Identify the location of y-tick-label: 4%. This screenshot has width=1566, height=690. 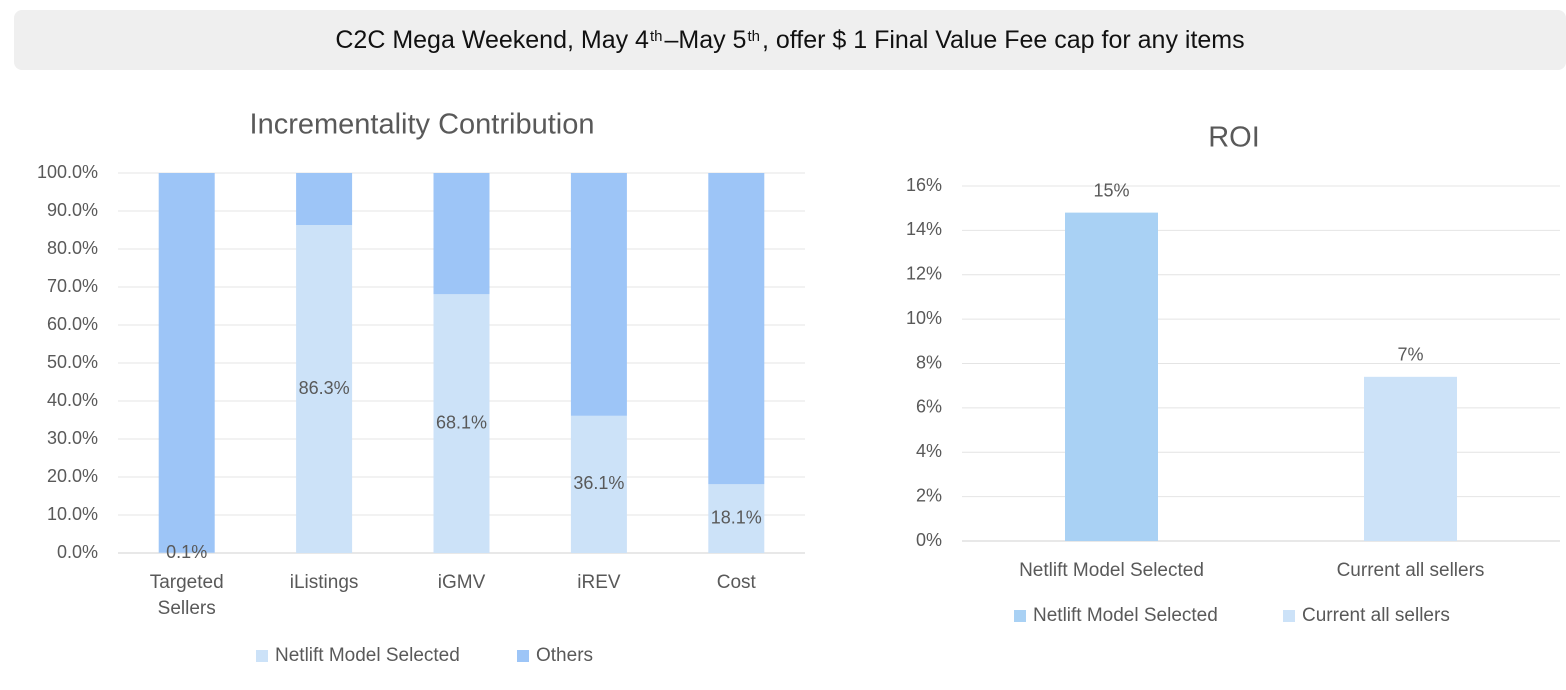
(929, 451).